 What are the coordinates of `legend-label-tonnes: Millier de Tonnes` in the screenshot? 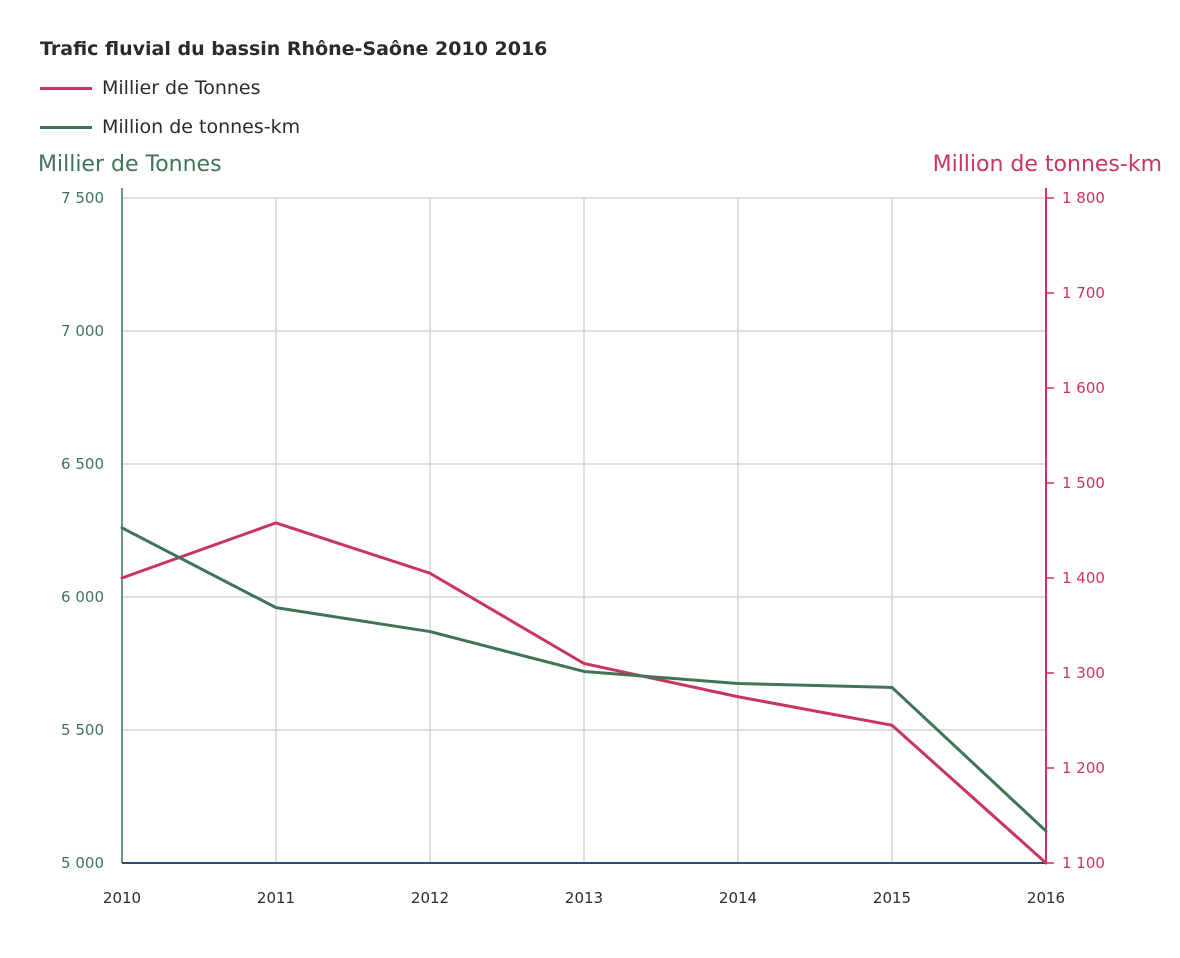 It's located at (181, 88).